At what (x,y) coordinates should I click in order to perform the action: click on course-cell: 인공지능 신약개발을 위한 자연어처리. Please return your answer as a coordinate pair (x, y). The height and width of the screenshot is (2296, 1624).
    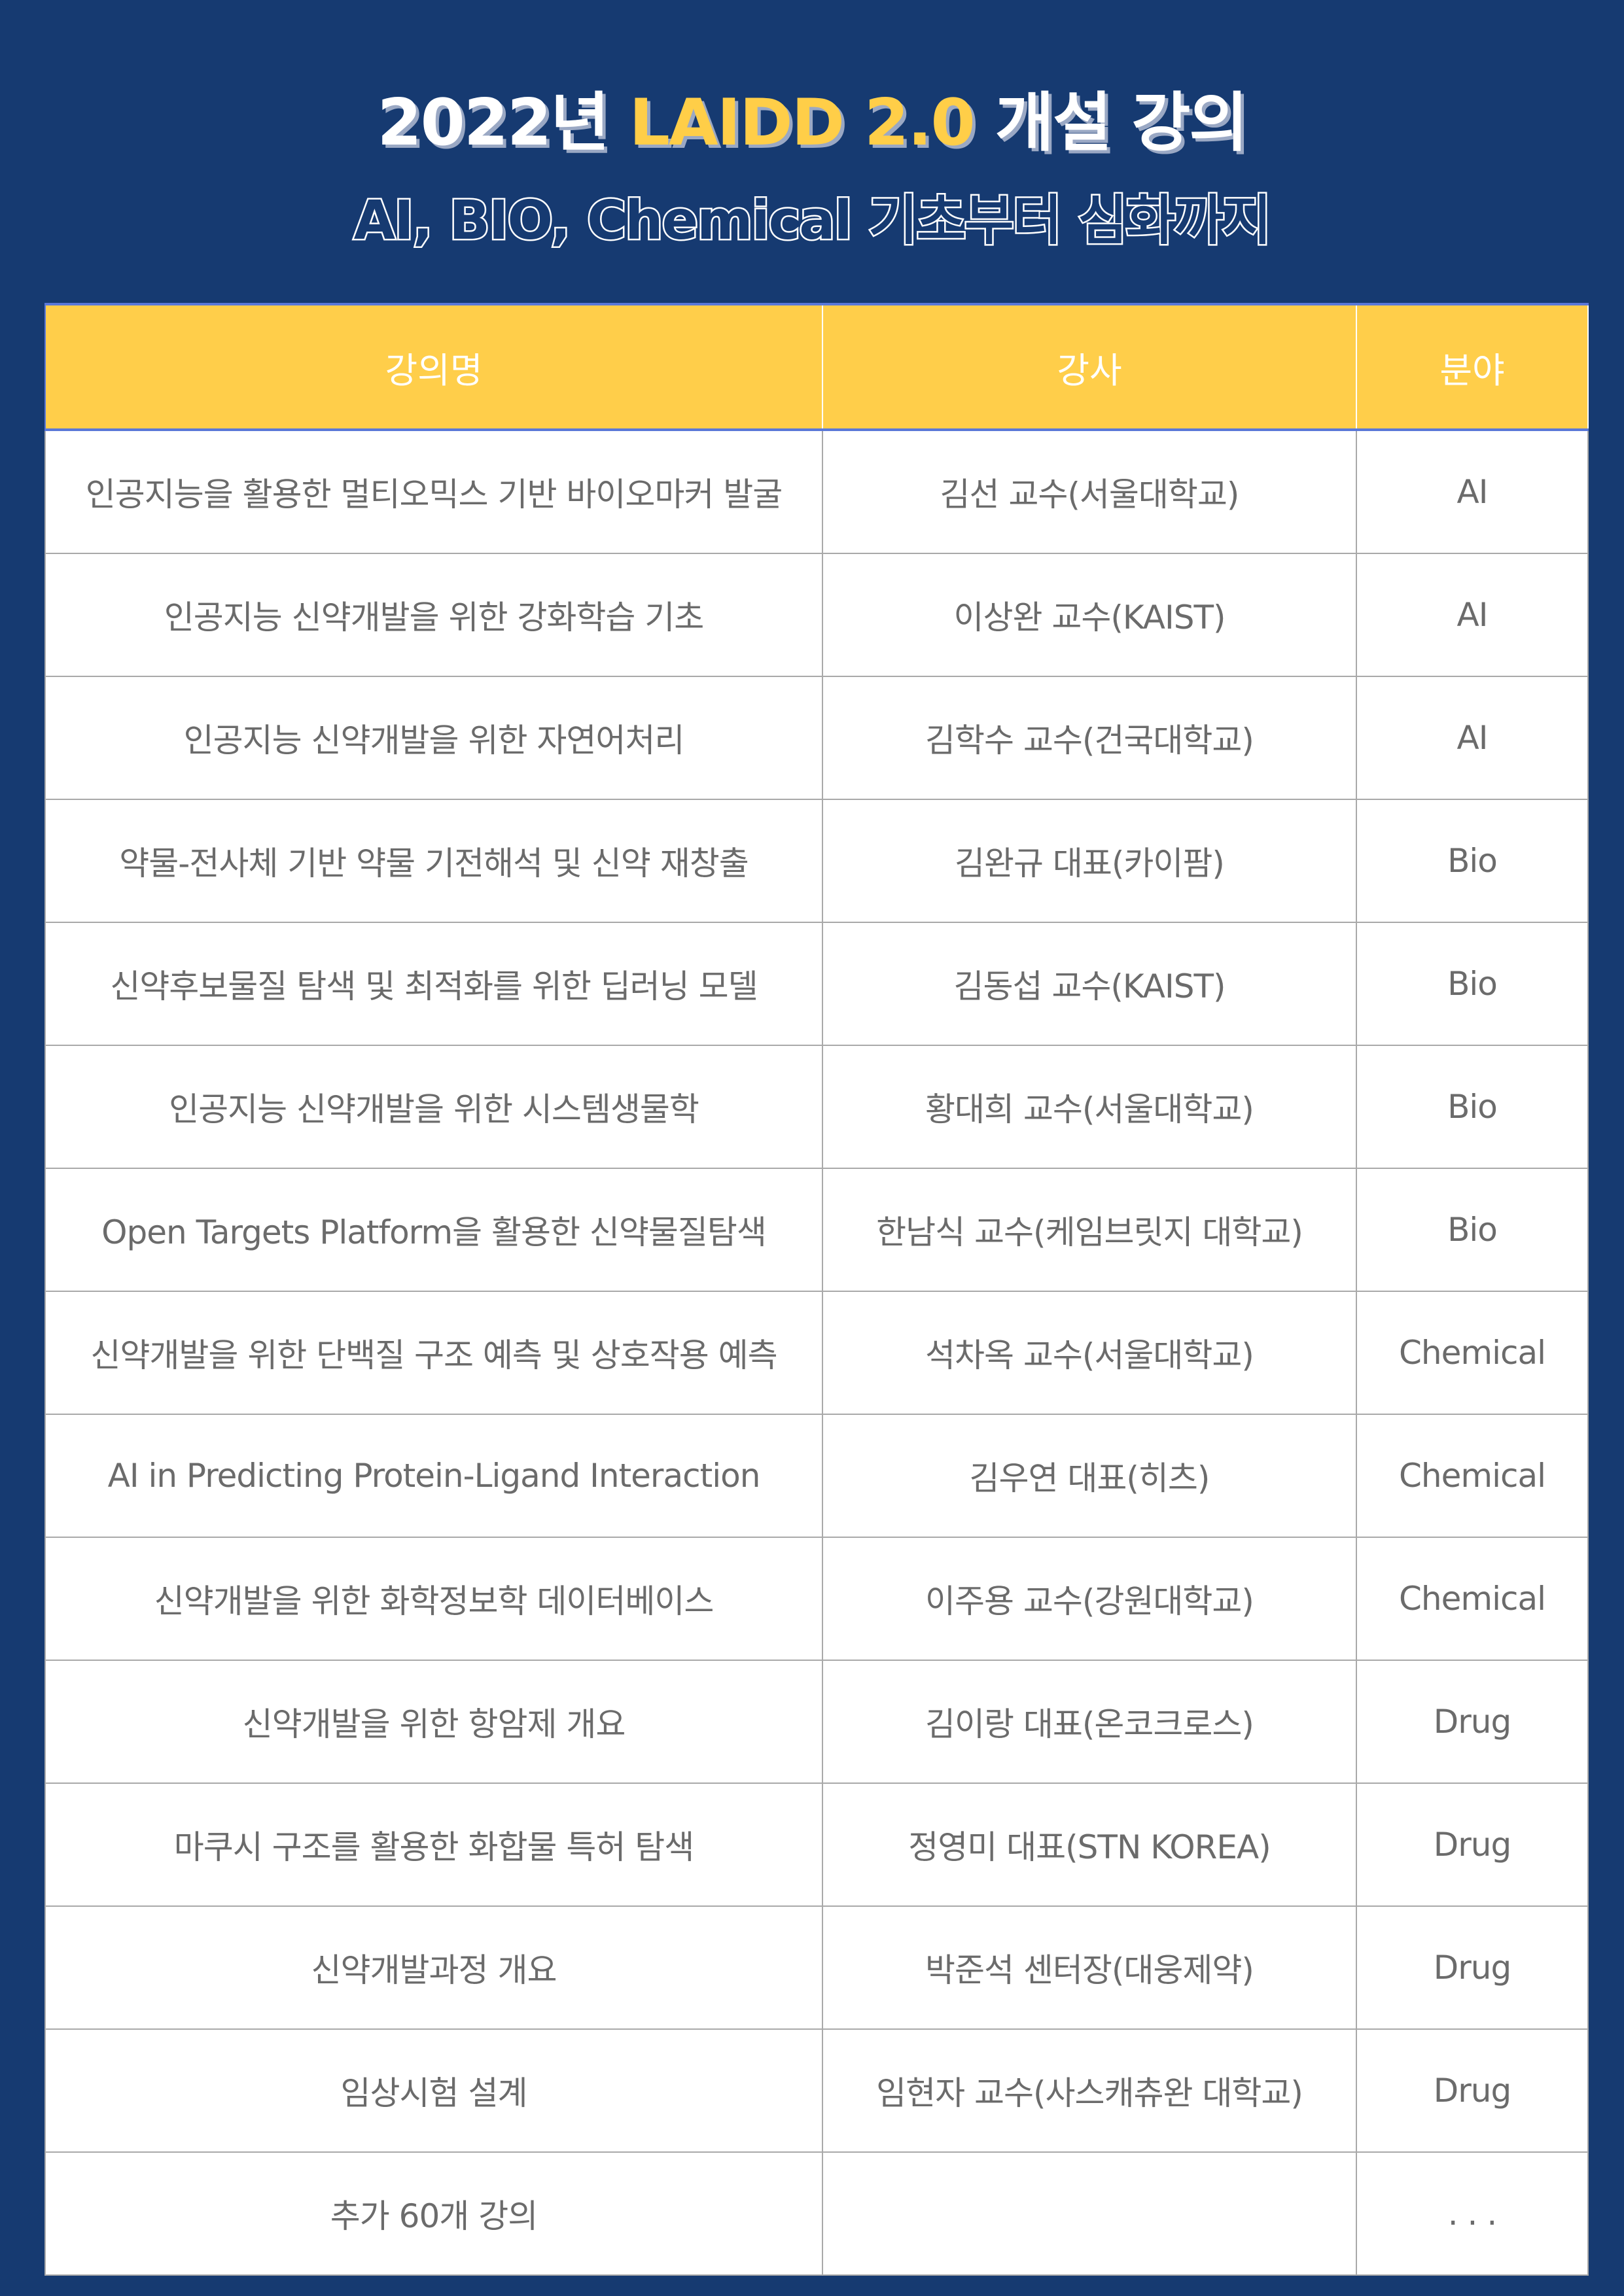
    Looking at the image, I should click on (433, 738).